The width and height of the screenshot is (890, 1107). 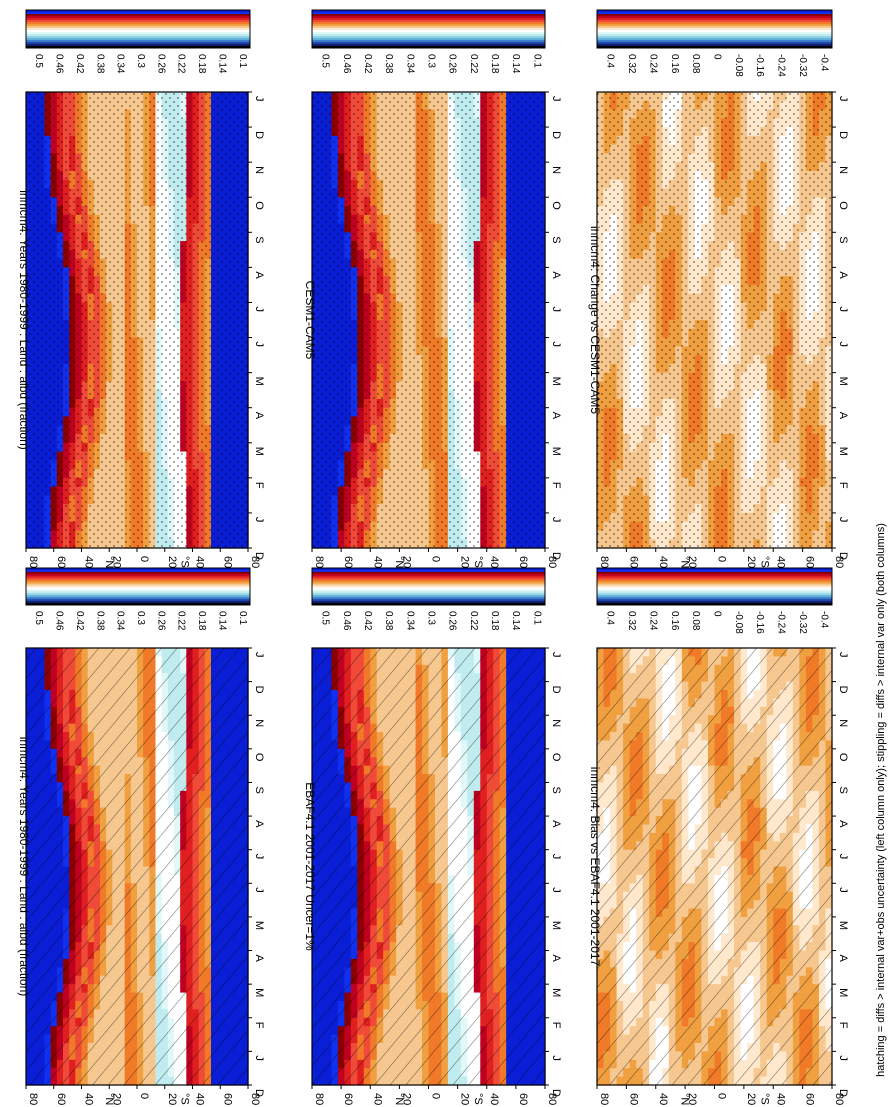 What do you see at coordinates (79, 64) in the screenshot?
I see `colorbar-label: 0.42` at bounding box center [79, 64].